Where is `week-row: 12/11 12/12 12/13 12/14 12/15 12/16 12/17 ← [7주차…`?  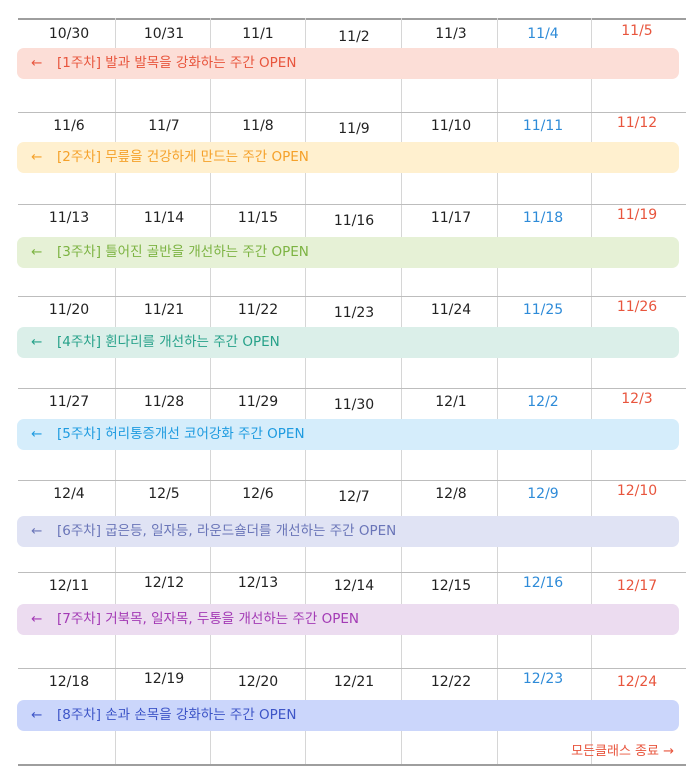
week-row: 12/11 12/12 12/13 12/14 12/15 12/16 12/17 ← [7주차… is located at coordinates (348, 618).